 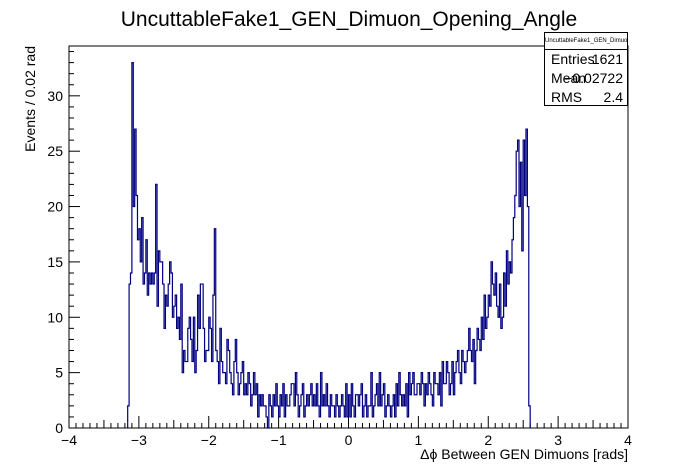 What do you see at coordinates (573, 59) in the screenshot?
I see `stats-entries-label: Entries` at bounding box center [573, 59].